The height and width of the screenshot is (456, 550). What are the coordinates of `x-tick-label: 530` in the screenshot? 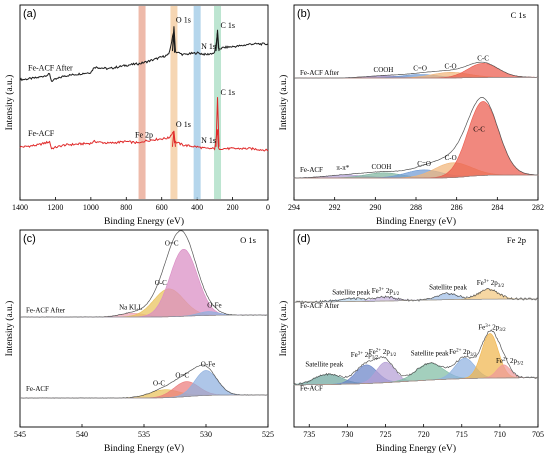 It's located at (206, 434).